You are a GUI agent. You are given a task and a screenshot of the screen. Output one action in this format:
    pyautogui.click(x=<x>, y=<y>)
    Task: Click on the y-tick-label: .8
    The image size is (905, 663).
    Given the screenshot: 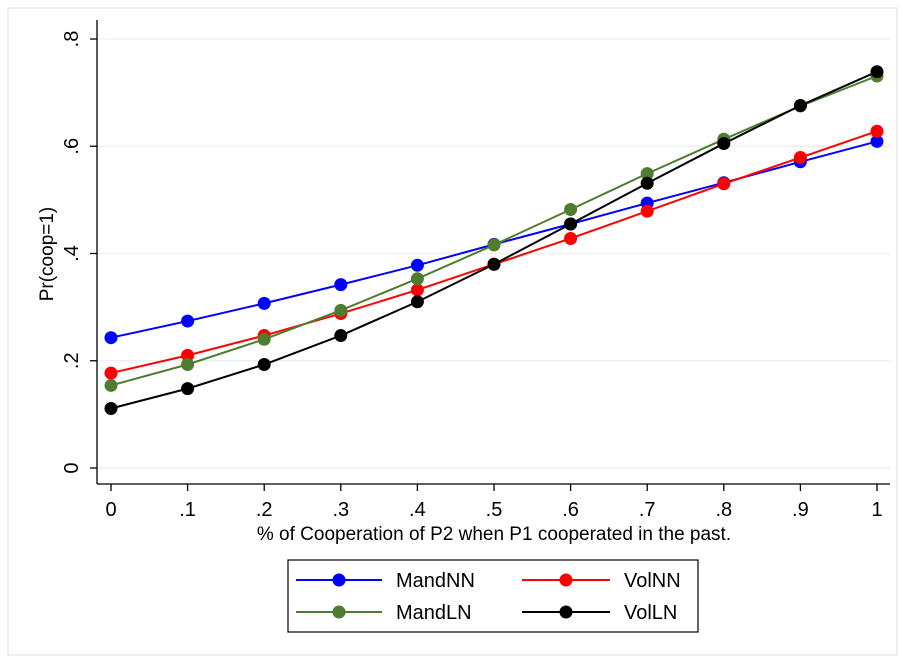 What is the action you would take?
    pyautogui.click(x=72, y=39)
    